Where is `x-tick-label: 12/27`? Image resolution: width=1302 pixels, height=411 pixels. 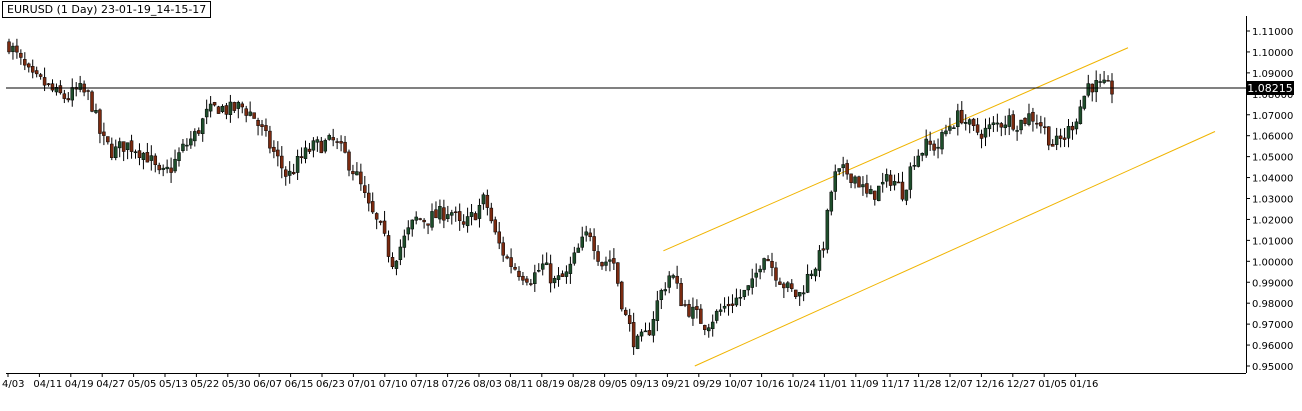
x-tick-label: 12/27 is located at coordinates (1021, 384).